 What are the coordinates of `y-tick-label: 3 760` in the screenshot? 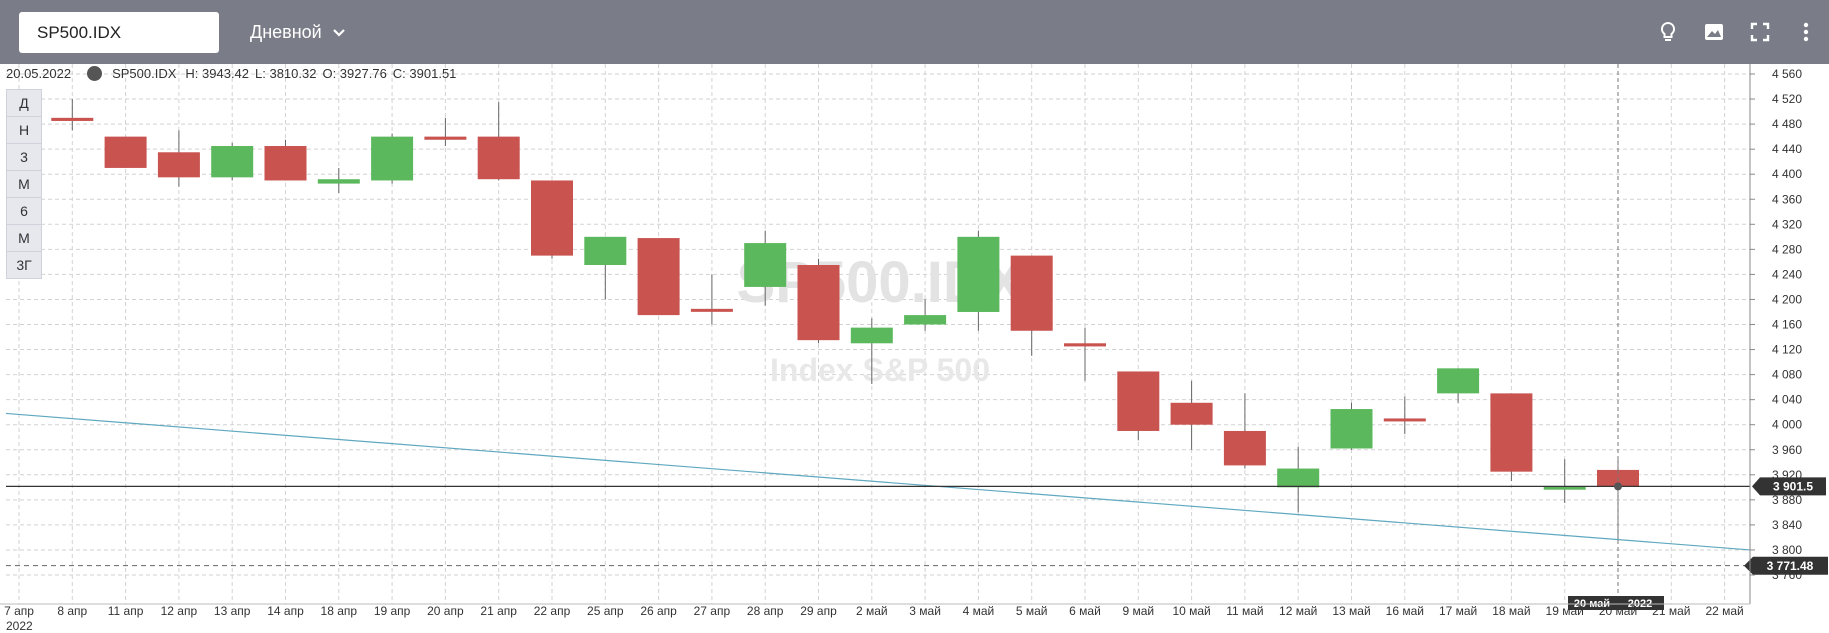 It's located at (1787, 575).